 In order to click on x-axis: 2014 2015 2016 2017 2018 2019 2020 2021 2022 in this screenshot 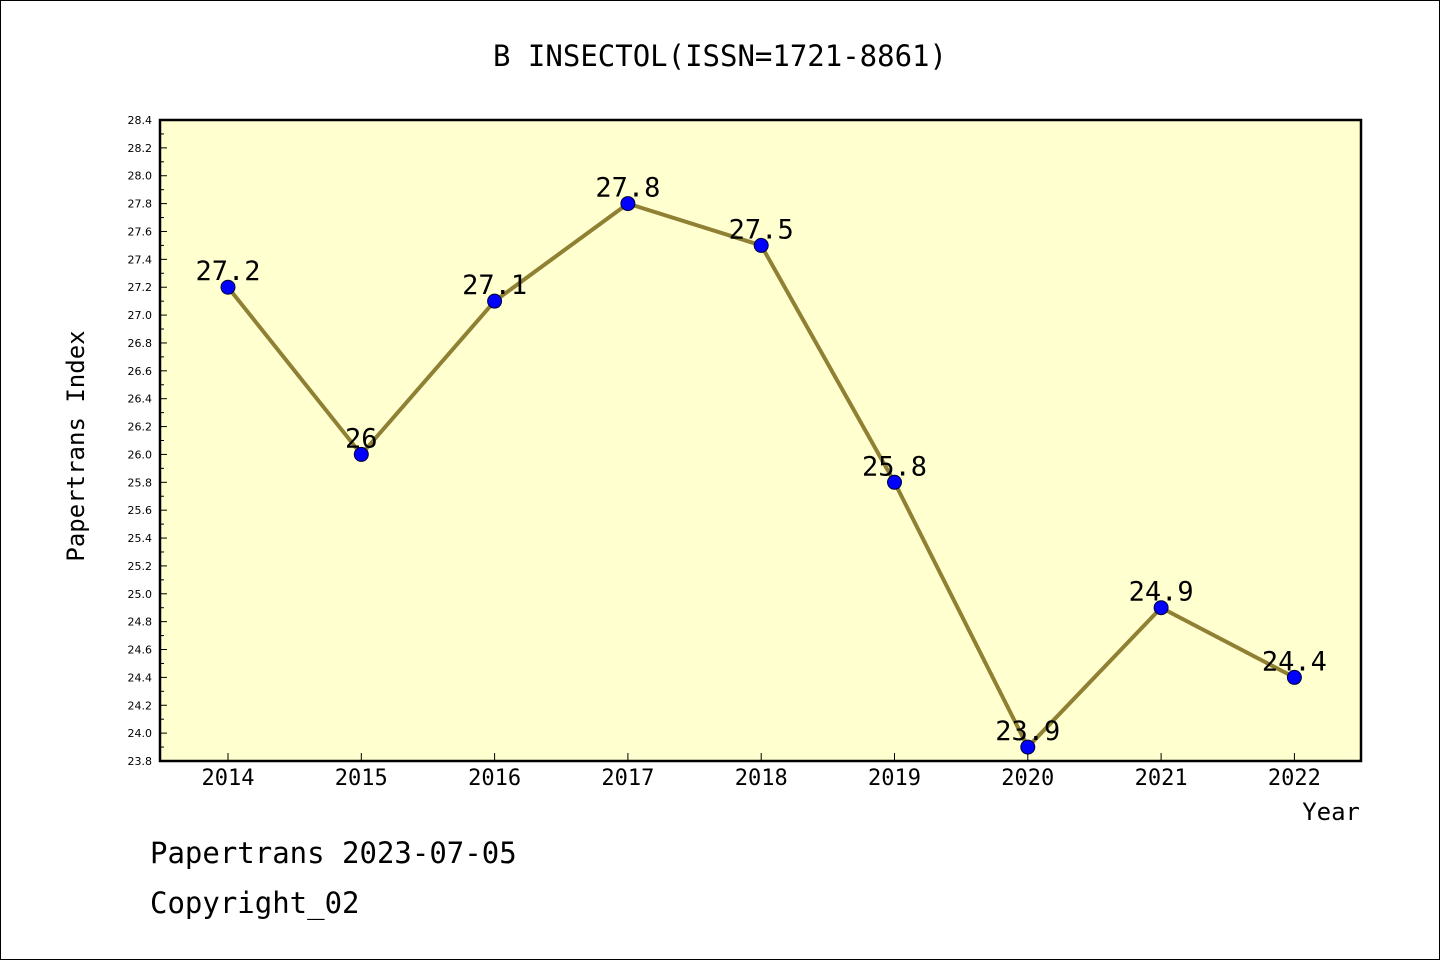, I will do `click(761, 772)`.